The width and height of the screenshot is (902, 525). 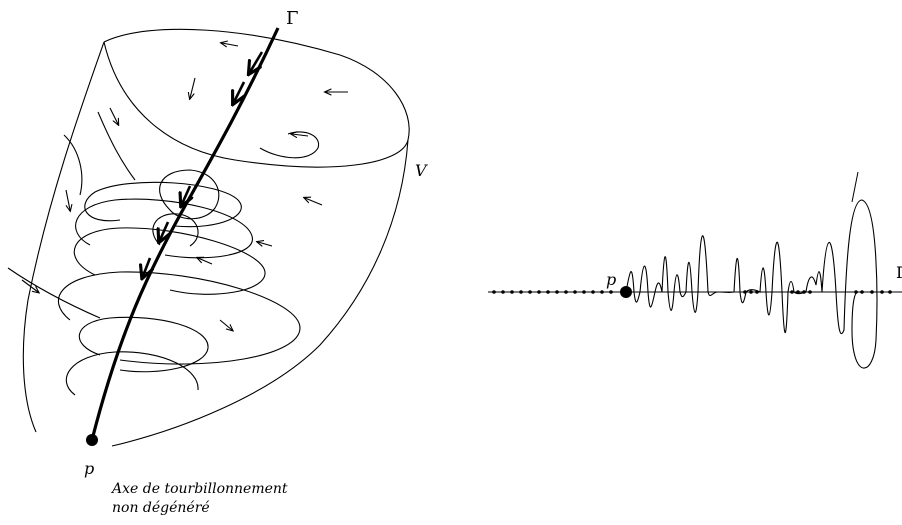 I want to click on cone-left-edge, so click(x=63, y=237).